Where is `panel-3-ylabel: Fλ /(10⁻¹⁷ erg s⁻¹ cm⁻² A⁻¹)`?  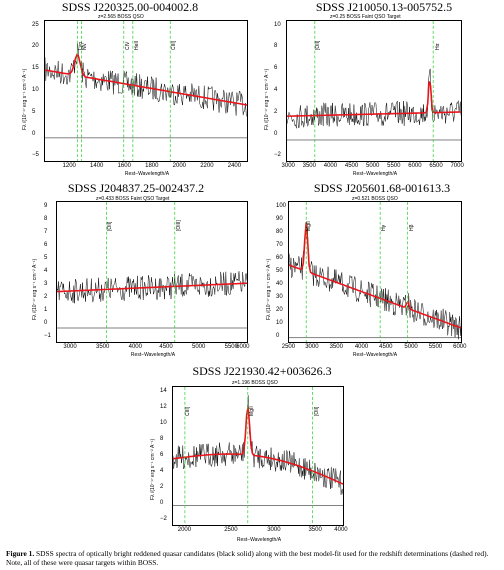
panel-3-ylabel: Fλ /(10⁻¹⁷ erg s⁻¹ cm⁻² A⁻¹) is located at coordinates (35, 289).